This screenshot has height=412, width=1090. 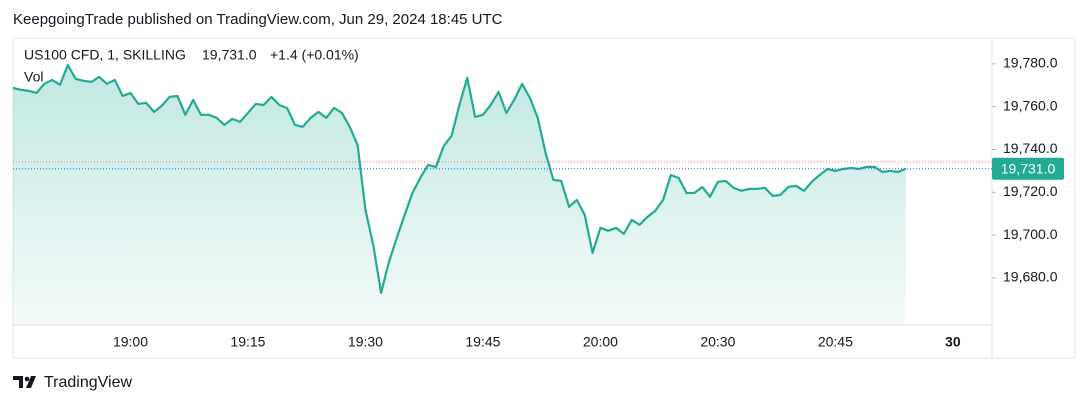 I want to click on price-change: +1.4 (+0.01%), so click(x=314, y=55).